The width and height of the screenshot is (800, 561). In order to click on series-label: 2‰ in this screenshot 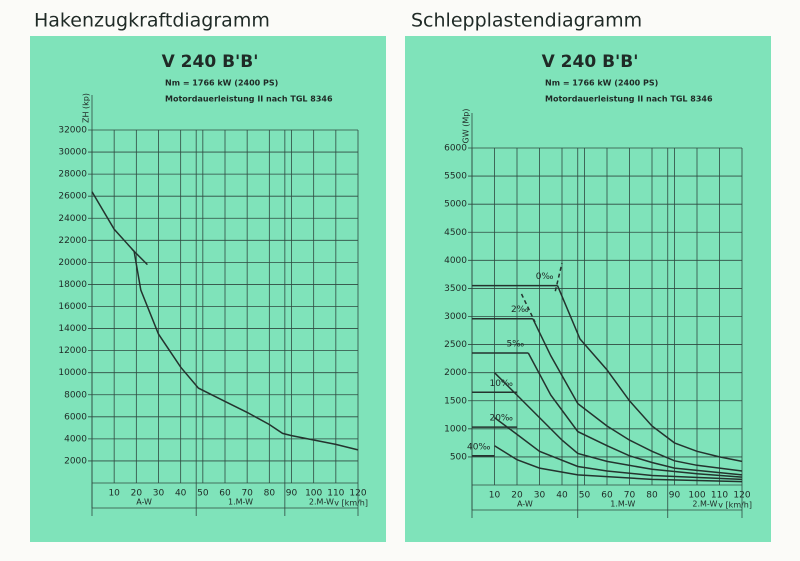, I will do `click(520, 310)`.